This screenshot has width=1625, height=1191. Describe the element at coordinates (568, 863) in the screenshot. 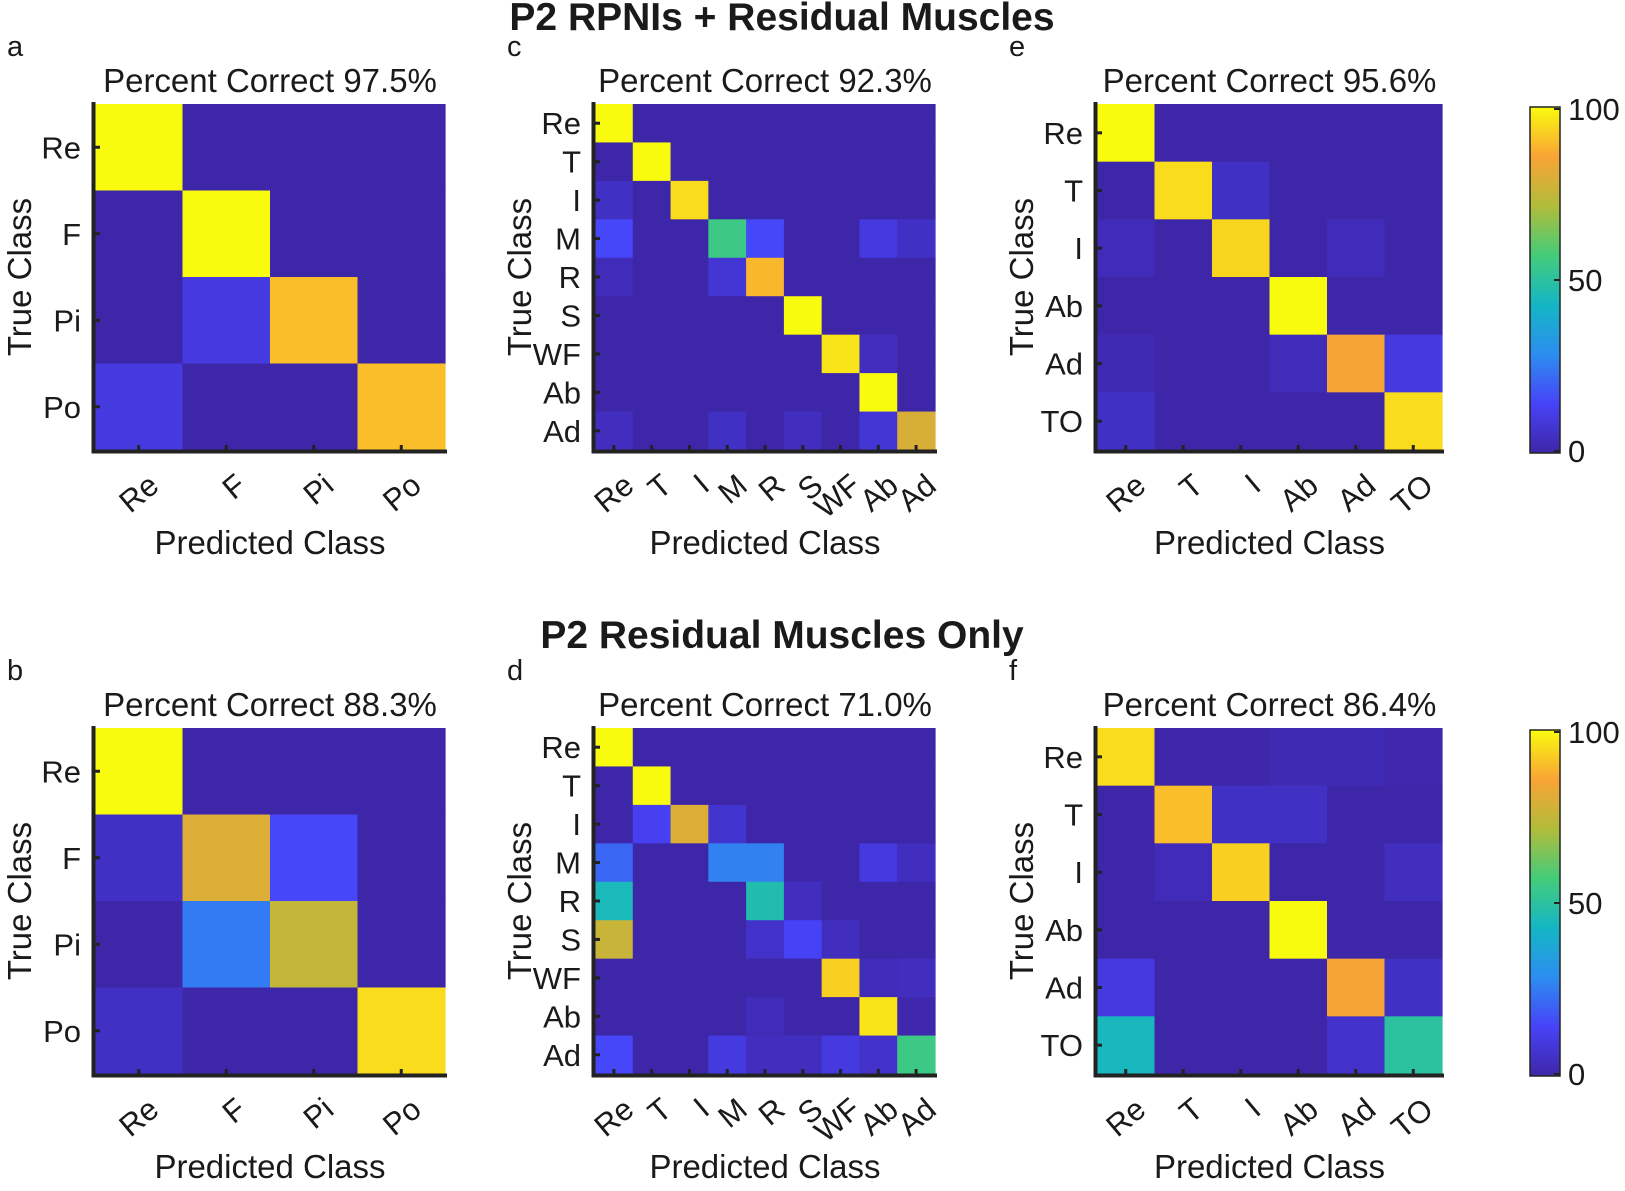

I see `y-tick-label: M` at that location.